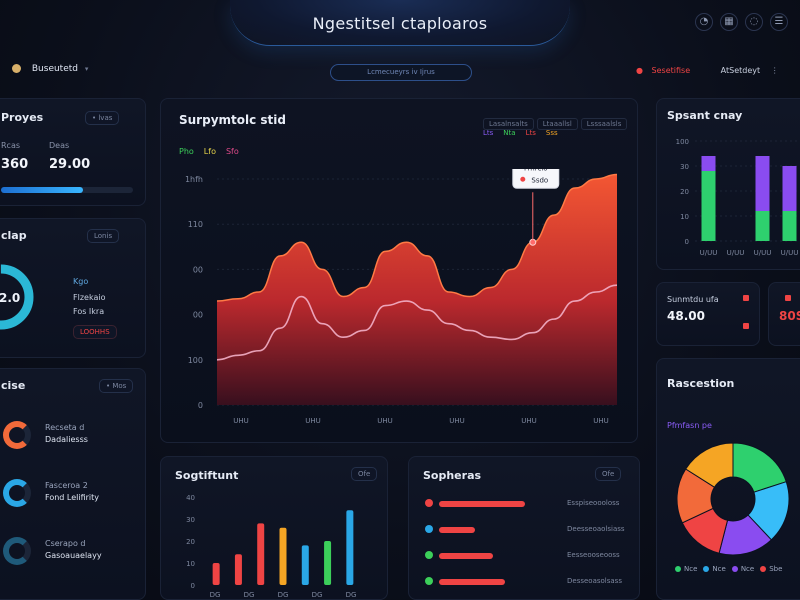 Image resolution: width=800 pixels, height=600 pixels. I want to click on panel-title: clap, so click(14, 235).